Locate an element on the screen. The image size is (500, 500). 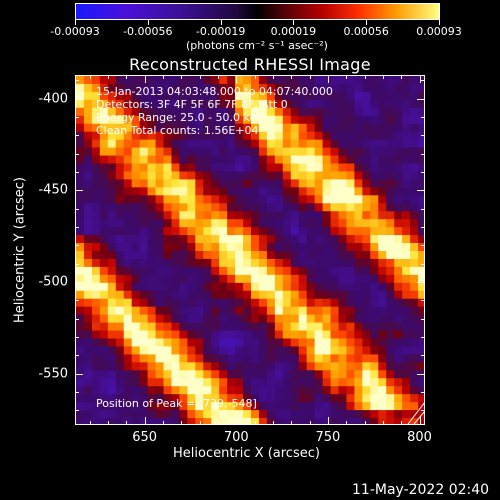
x-major-tick is located at coordinates (328, 79).